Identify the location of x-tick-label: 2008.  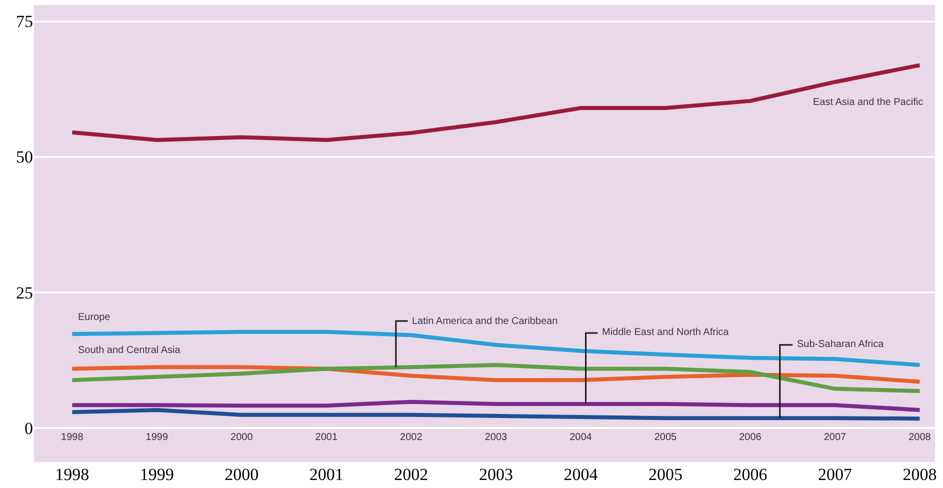
(920, 438).